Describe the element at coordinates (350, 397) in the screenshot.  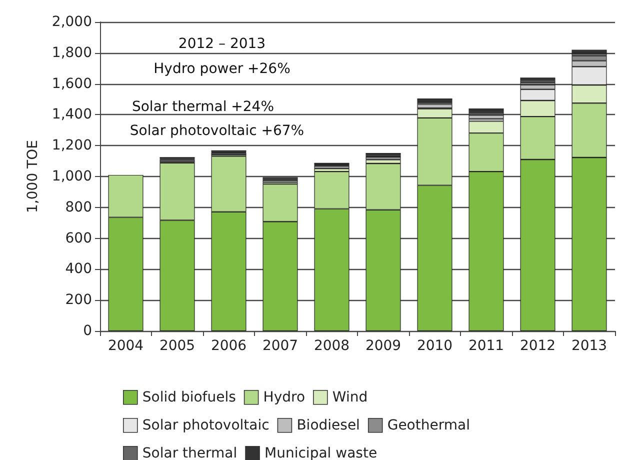
I see `legend-label: Wind` at that location.